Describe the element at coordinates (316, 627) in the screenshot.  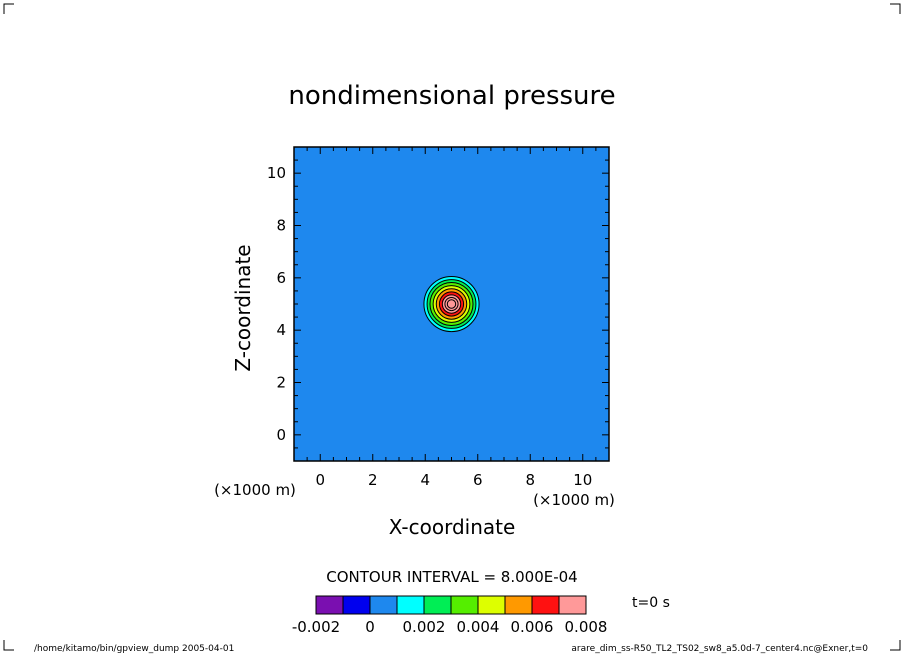
I see `colorbar-label: -0.002` at that location.